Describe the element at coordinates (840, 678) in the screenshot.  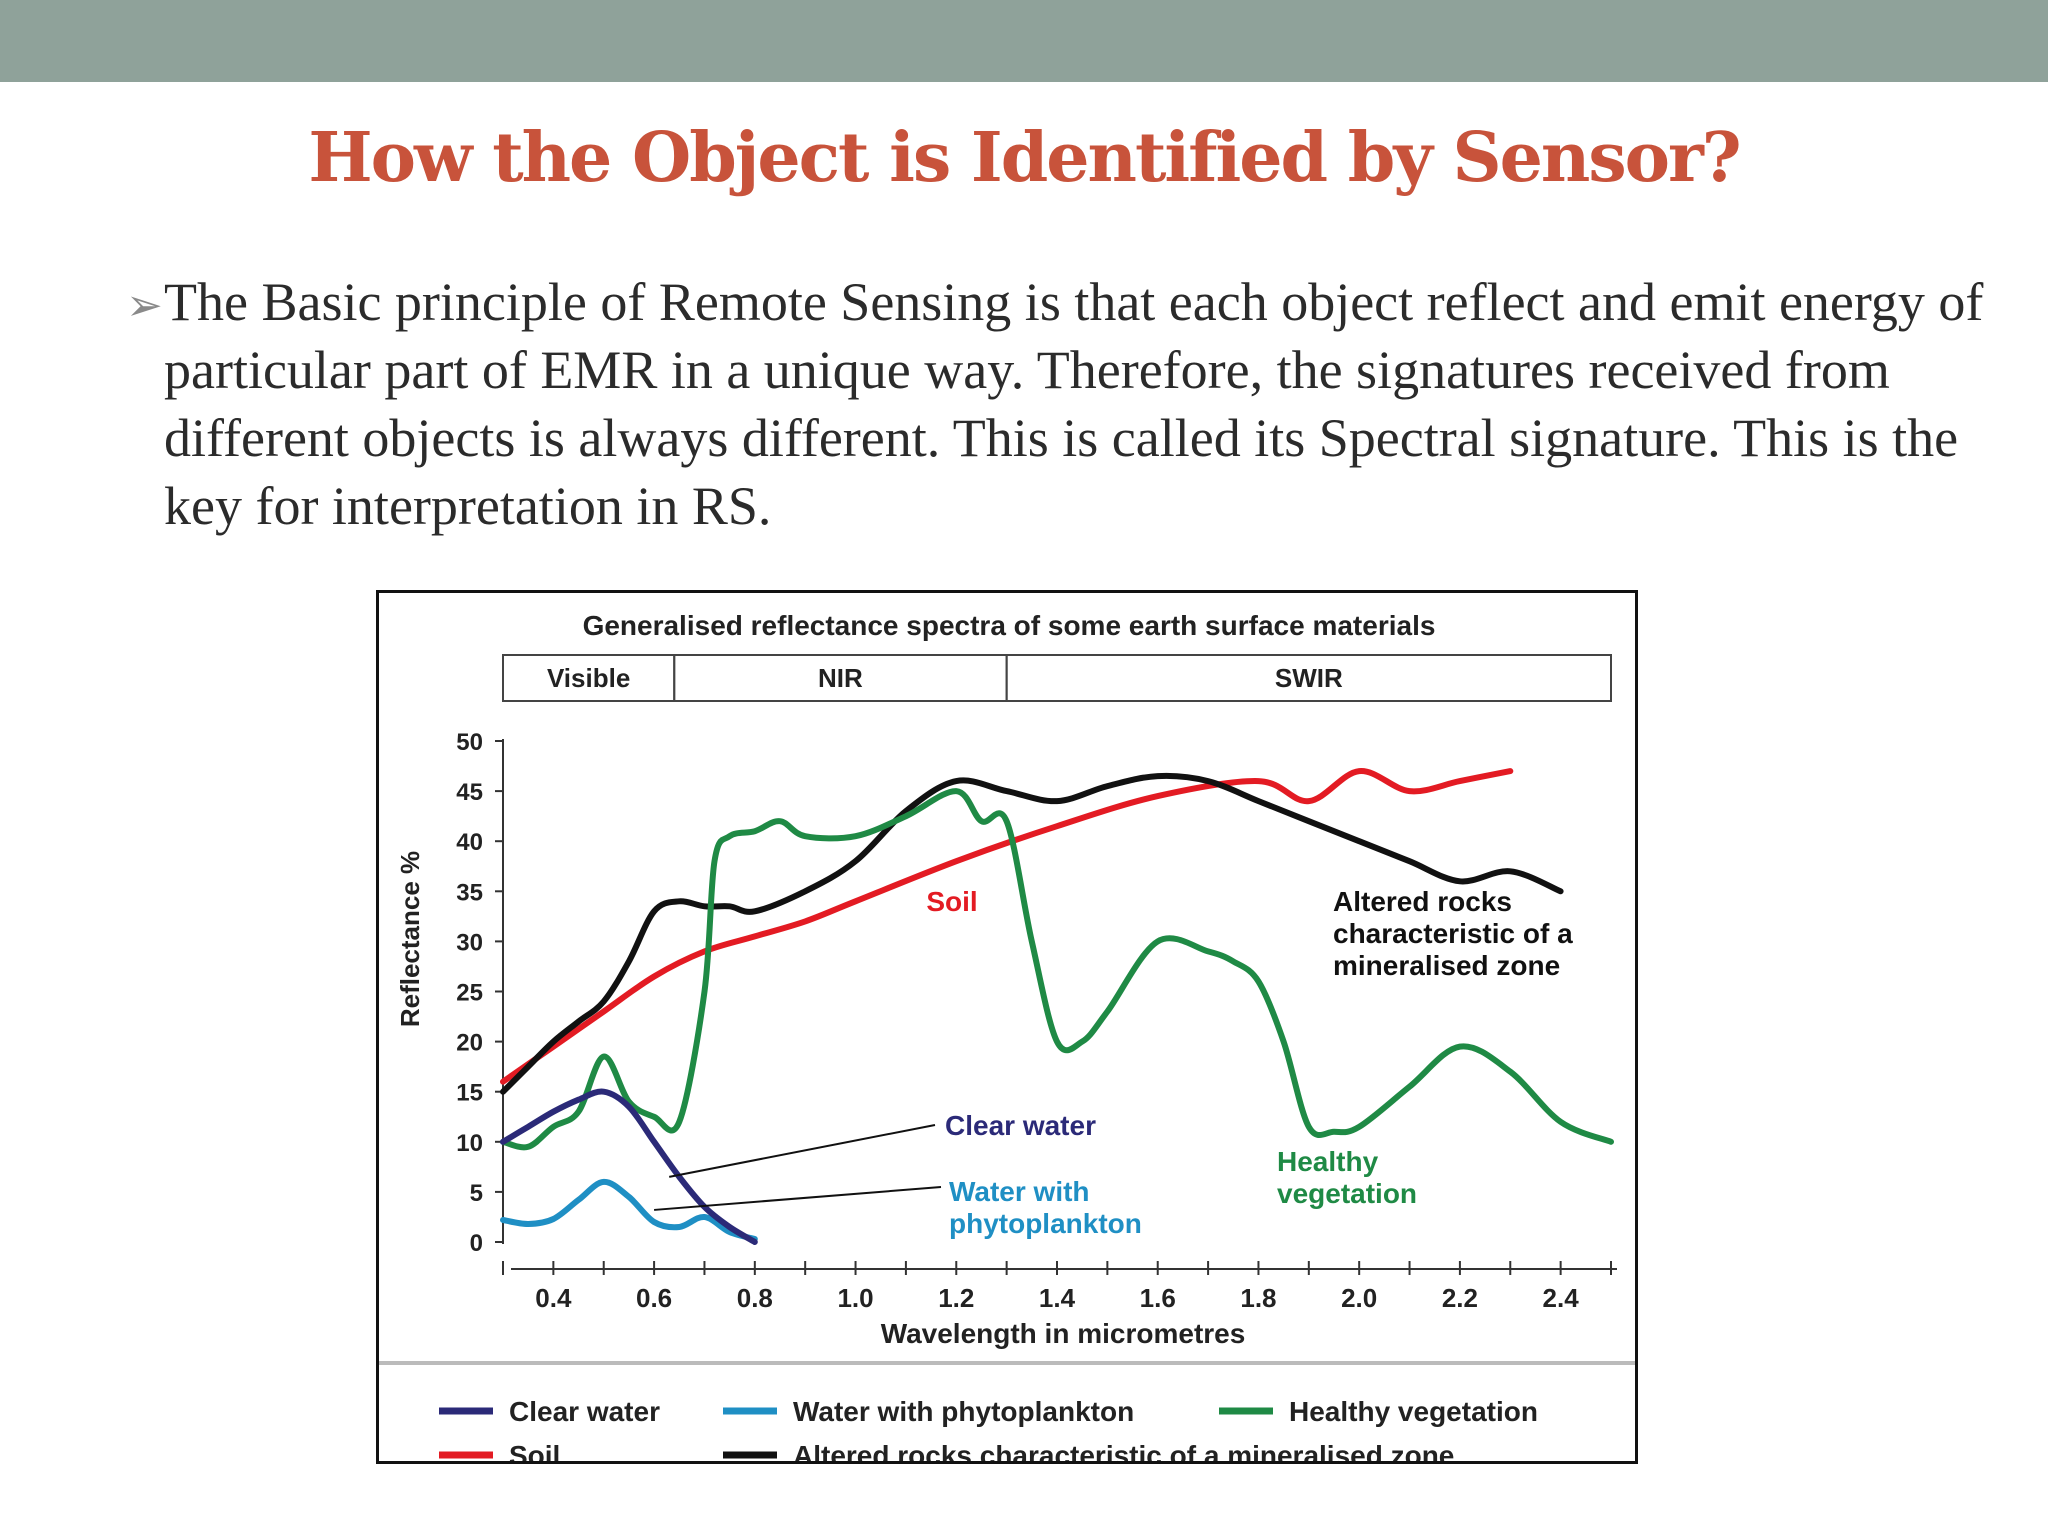
I see `band-label-nir: NIR` at that location.